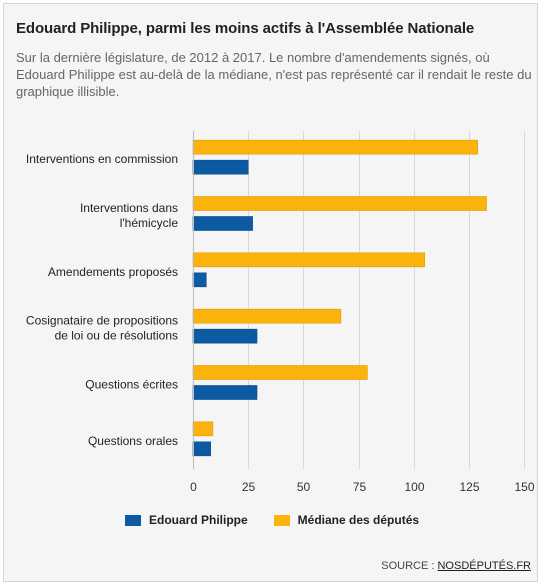  Describe the element at coordinates (484, 566) in the screenshot. I see `source-link: NOSDÉPUTÉS.FR` at that location.